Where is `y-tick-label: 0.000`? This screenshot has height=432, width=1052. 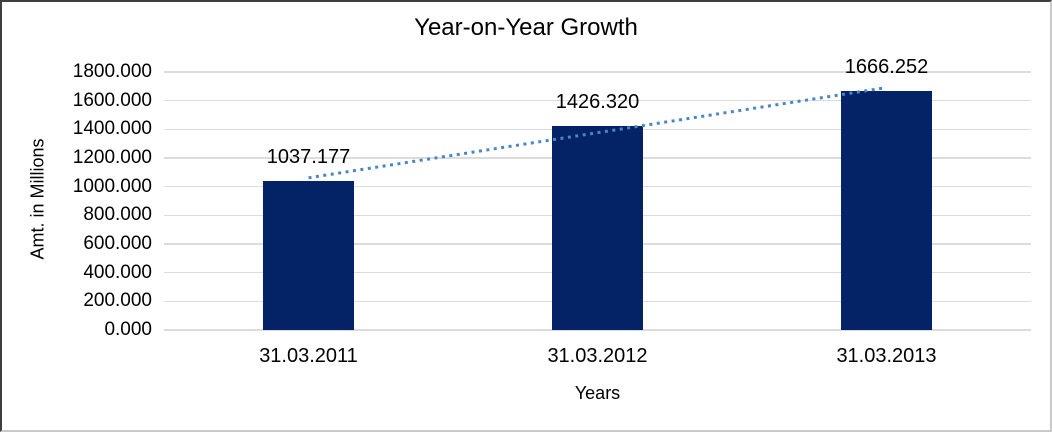
y-tick-label: 0.000 is located at coordinates (128, 329).